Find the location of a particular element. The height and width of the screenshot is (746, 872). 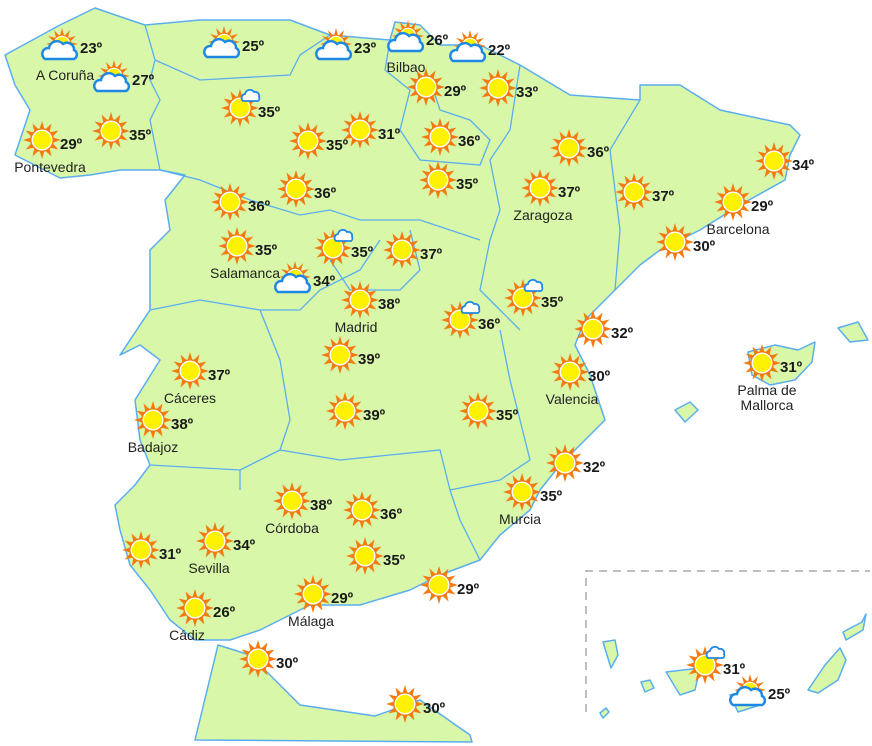

city-label: A Coruña is located at coordinates (65, 75).